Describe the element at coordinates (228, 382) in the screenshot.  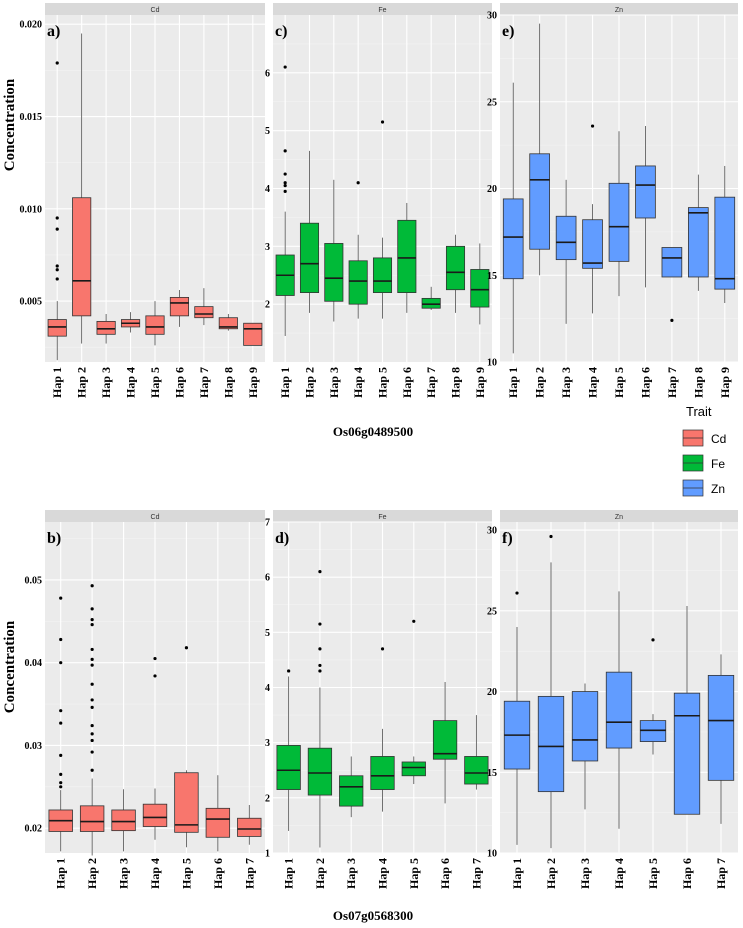
I see `x-category-label: Hap 8` at that location.